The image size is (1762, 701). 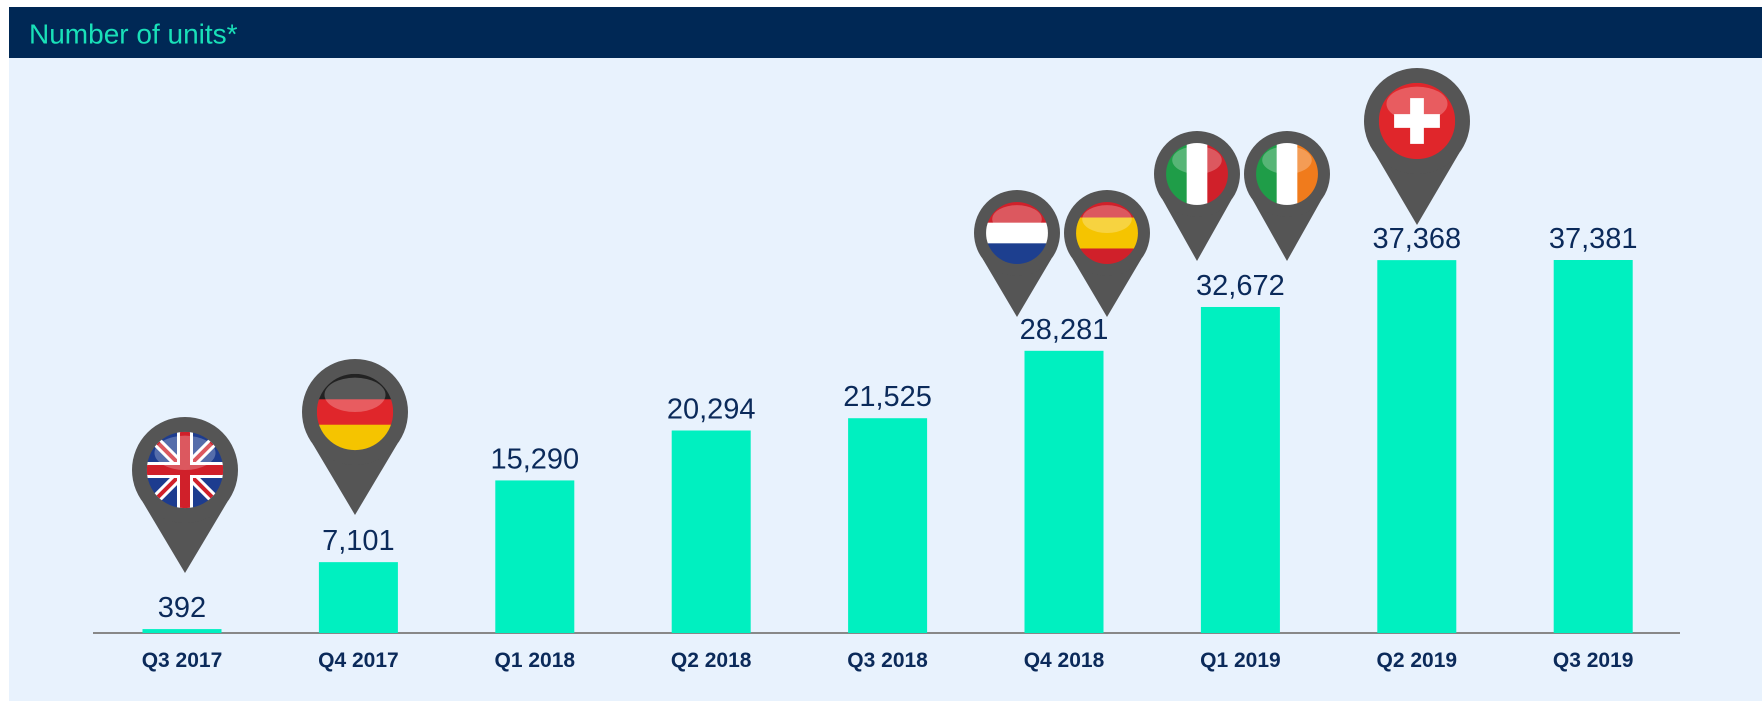 I want to click on value-label: 21,525, so click(x=887, y=397).